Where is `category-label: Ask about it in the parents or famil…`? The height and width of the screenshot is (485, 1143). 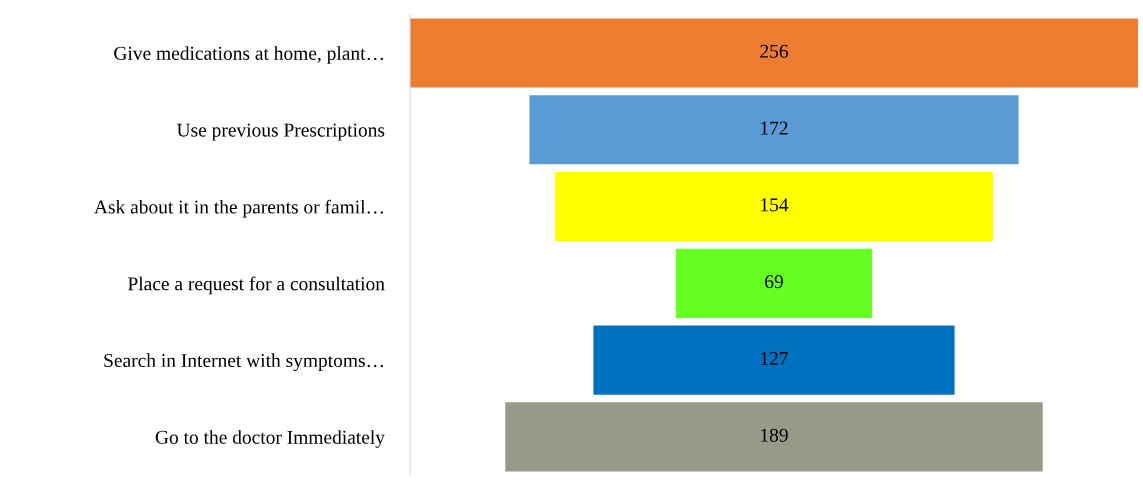 category-label: Ask about it in the parents or famil… is located at coordinates (238, 208).